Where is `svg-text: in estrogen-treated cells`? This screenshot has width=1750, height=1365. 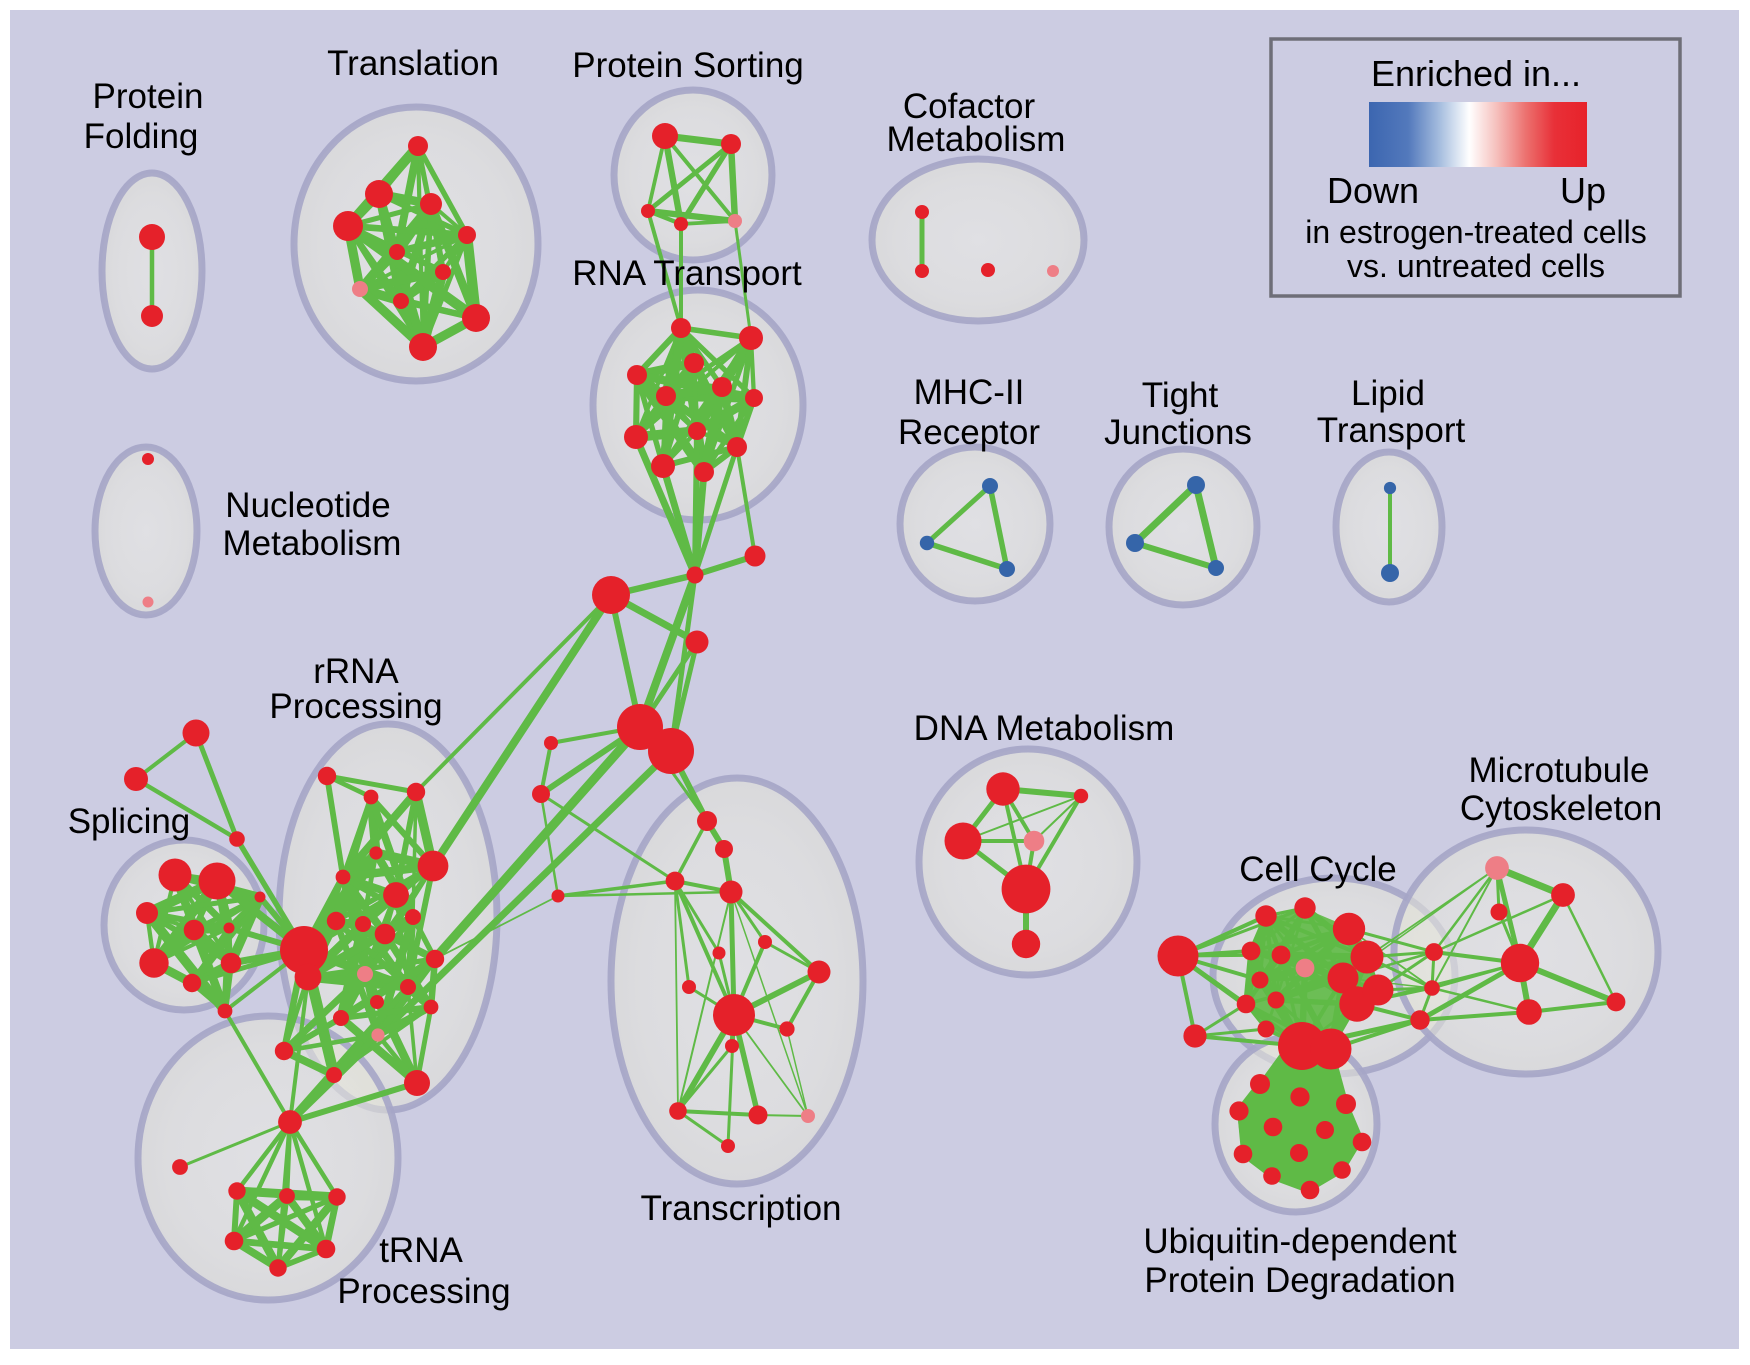
svg-text: in estrogen-treated cells is located at coordinates (1476, 232).